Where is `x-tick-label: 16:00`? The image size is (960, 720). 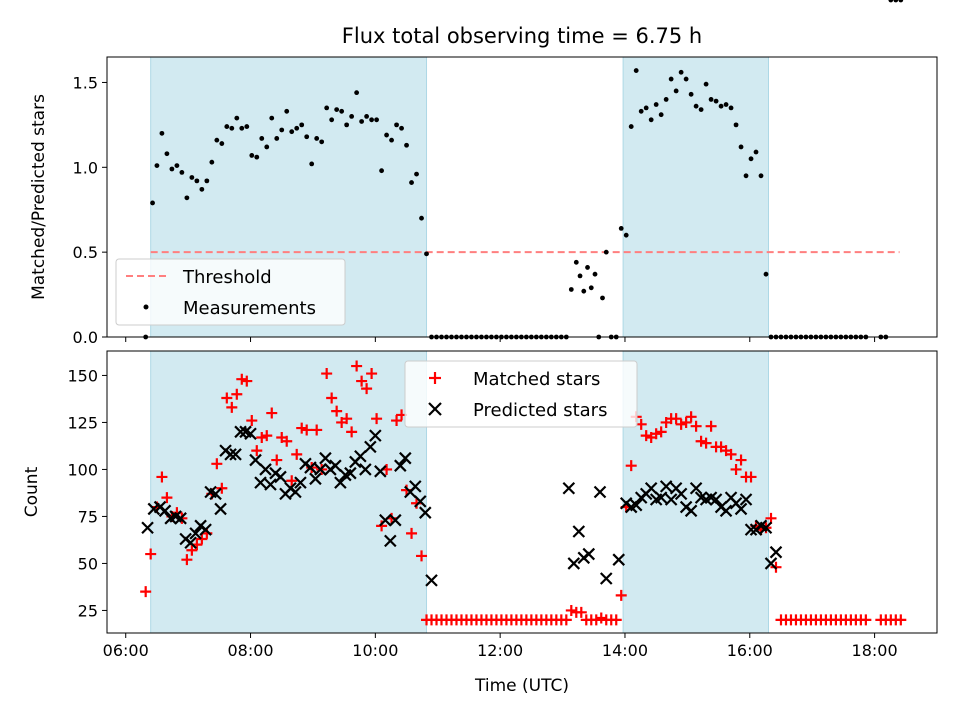
x-tick-label: 16:00 is located at coordinates (750, 650).